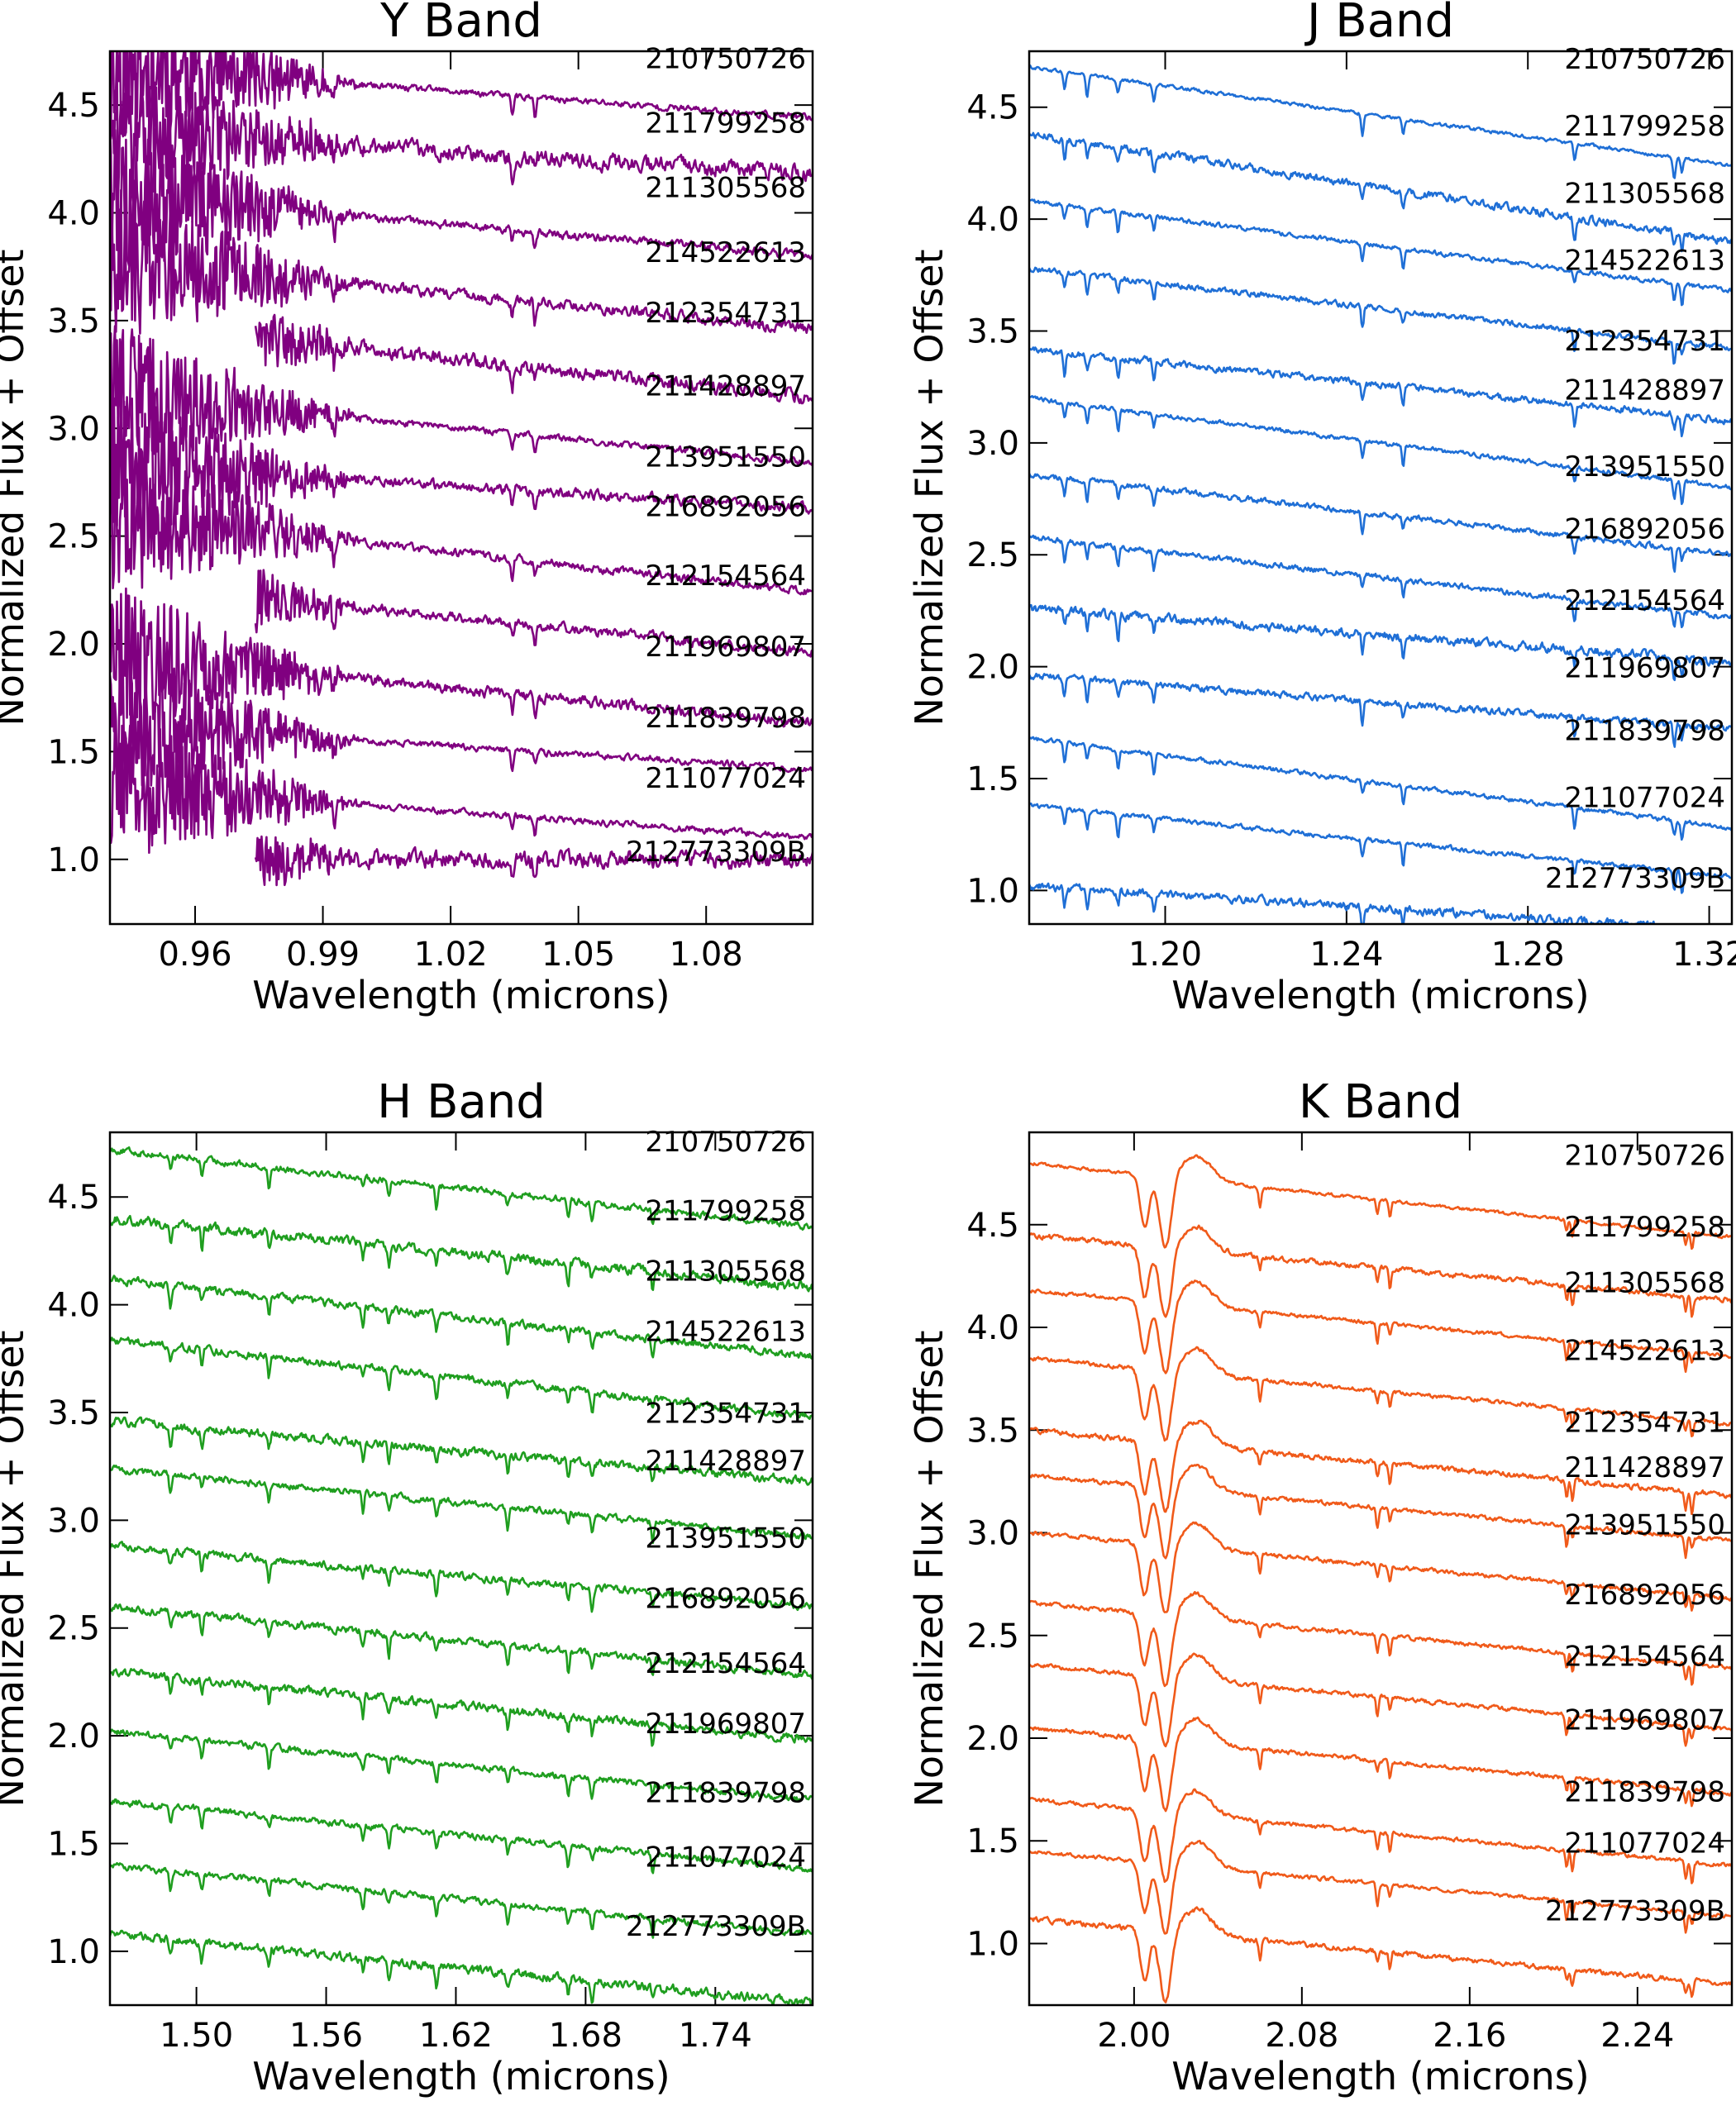 The width and height of the screenshot is (1736, 2101). I want to click on x-tick-label: 1.56, so click(326, 2036).